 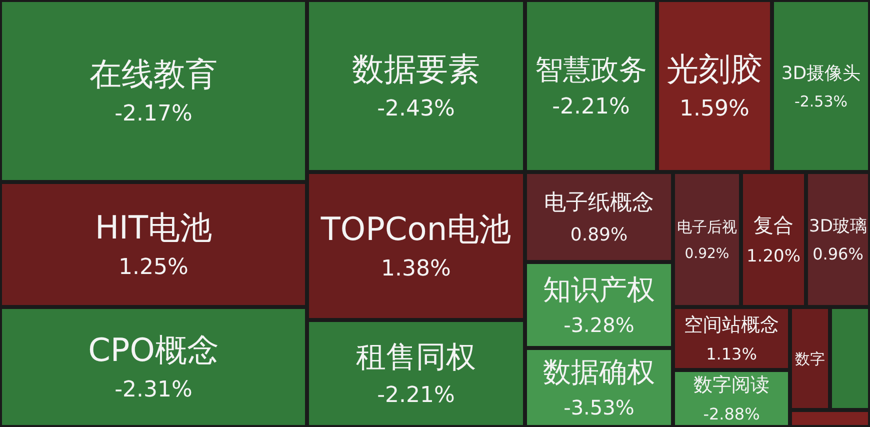 What do you see at coordinates (599, 371) in the screenshot?
I see `category-label: 数据确权` at bounding box center [599, 371].